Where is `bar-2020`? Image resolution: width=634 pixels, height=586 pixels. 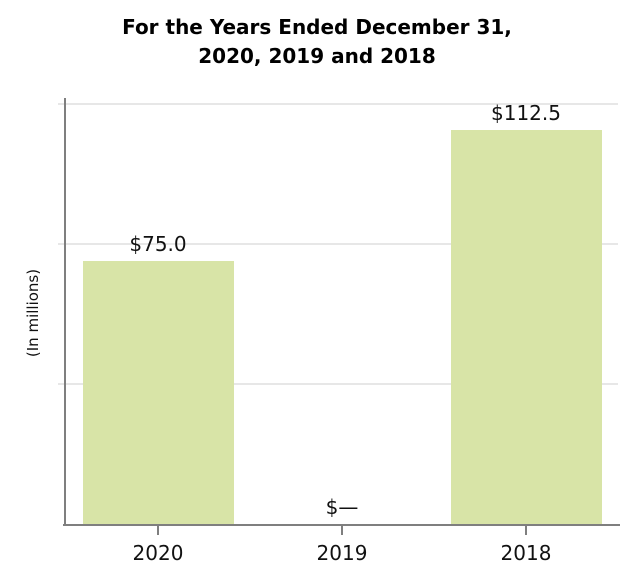
bar-2020 is located at coordinates (158, 392).